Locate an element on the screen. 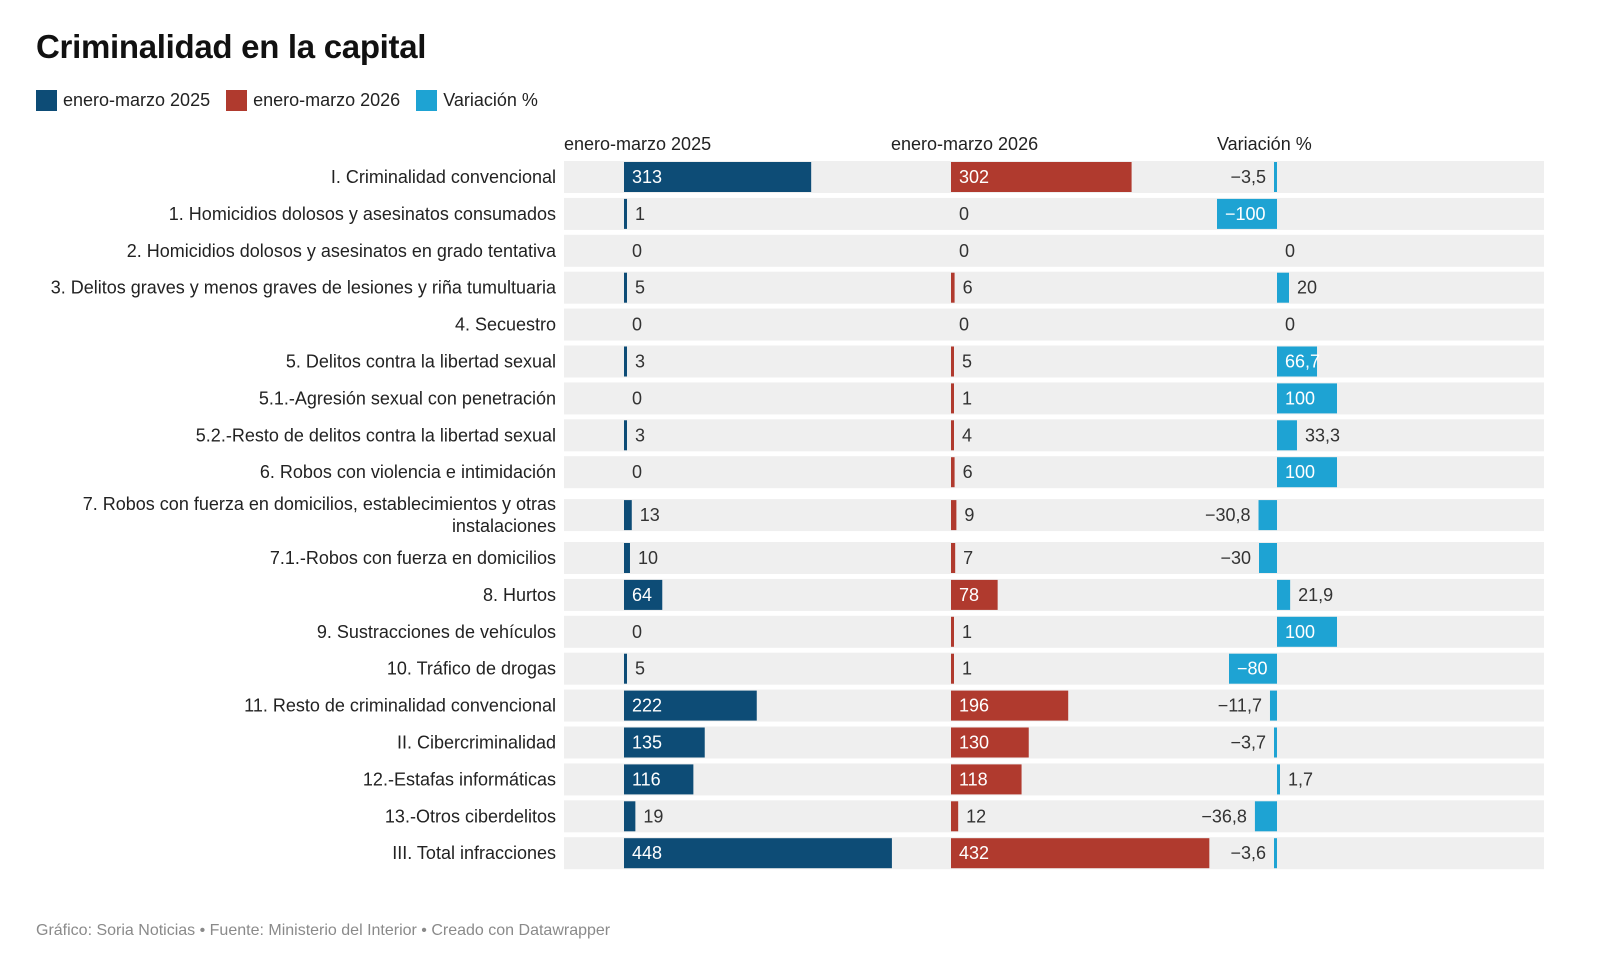 The image size is (1600, 957). value-label: −3,5 is located at coordinates (1248, 177).